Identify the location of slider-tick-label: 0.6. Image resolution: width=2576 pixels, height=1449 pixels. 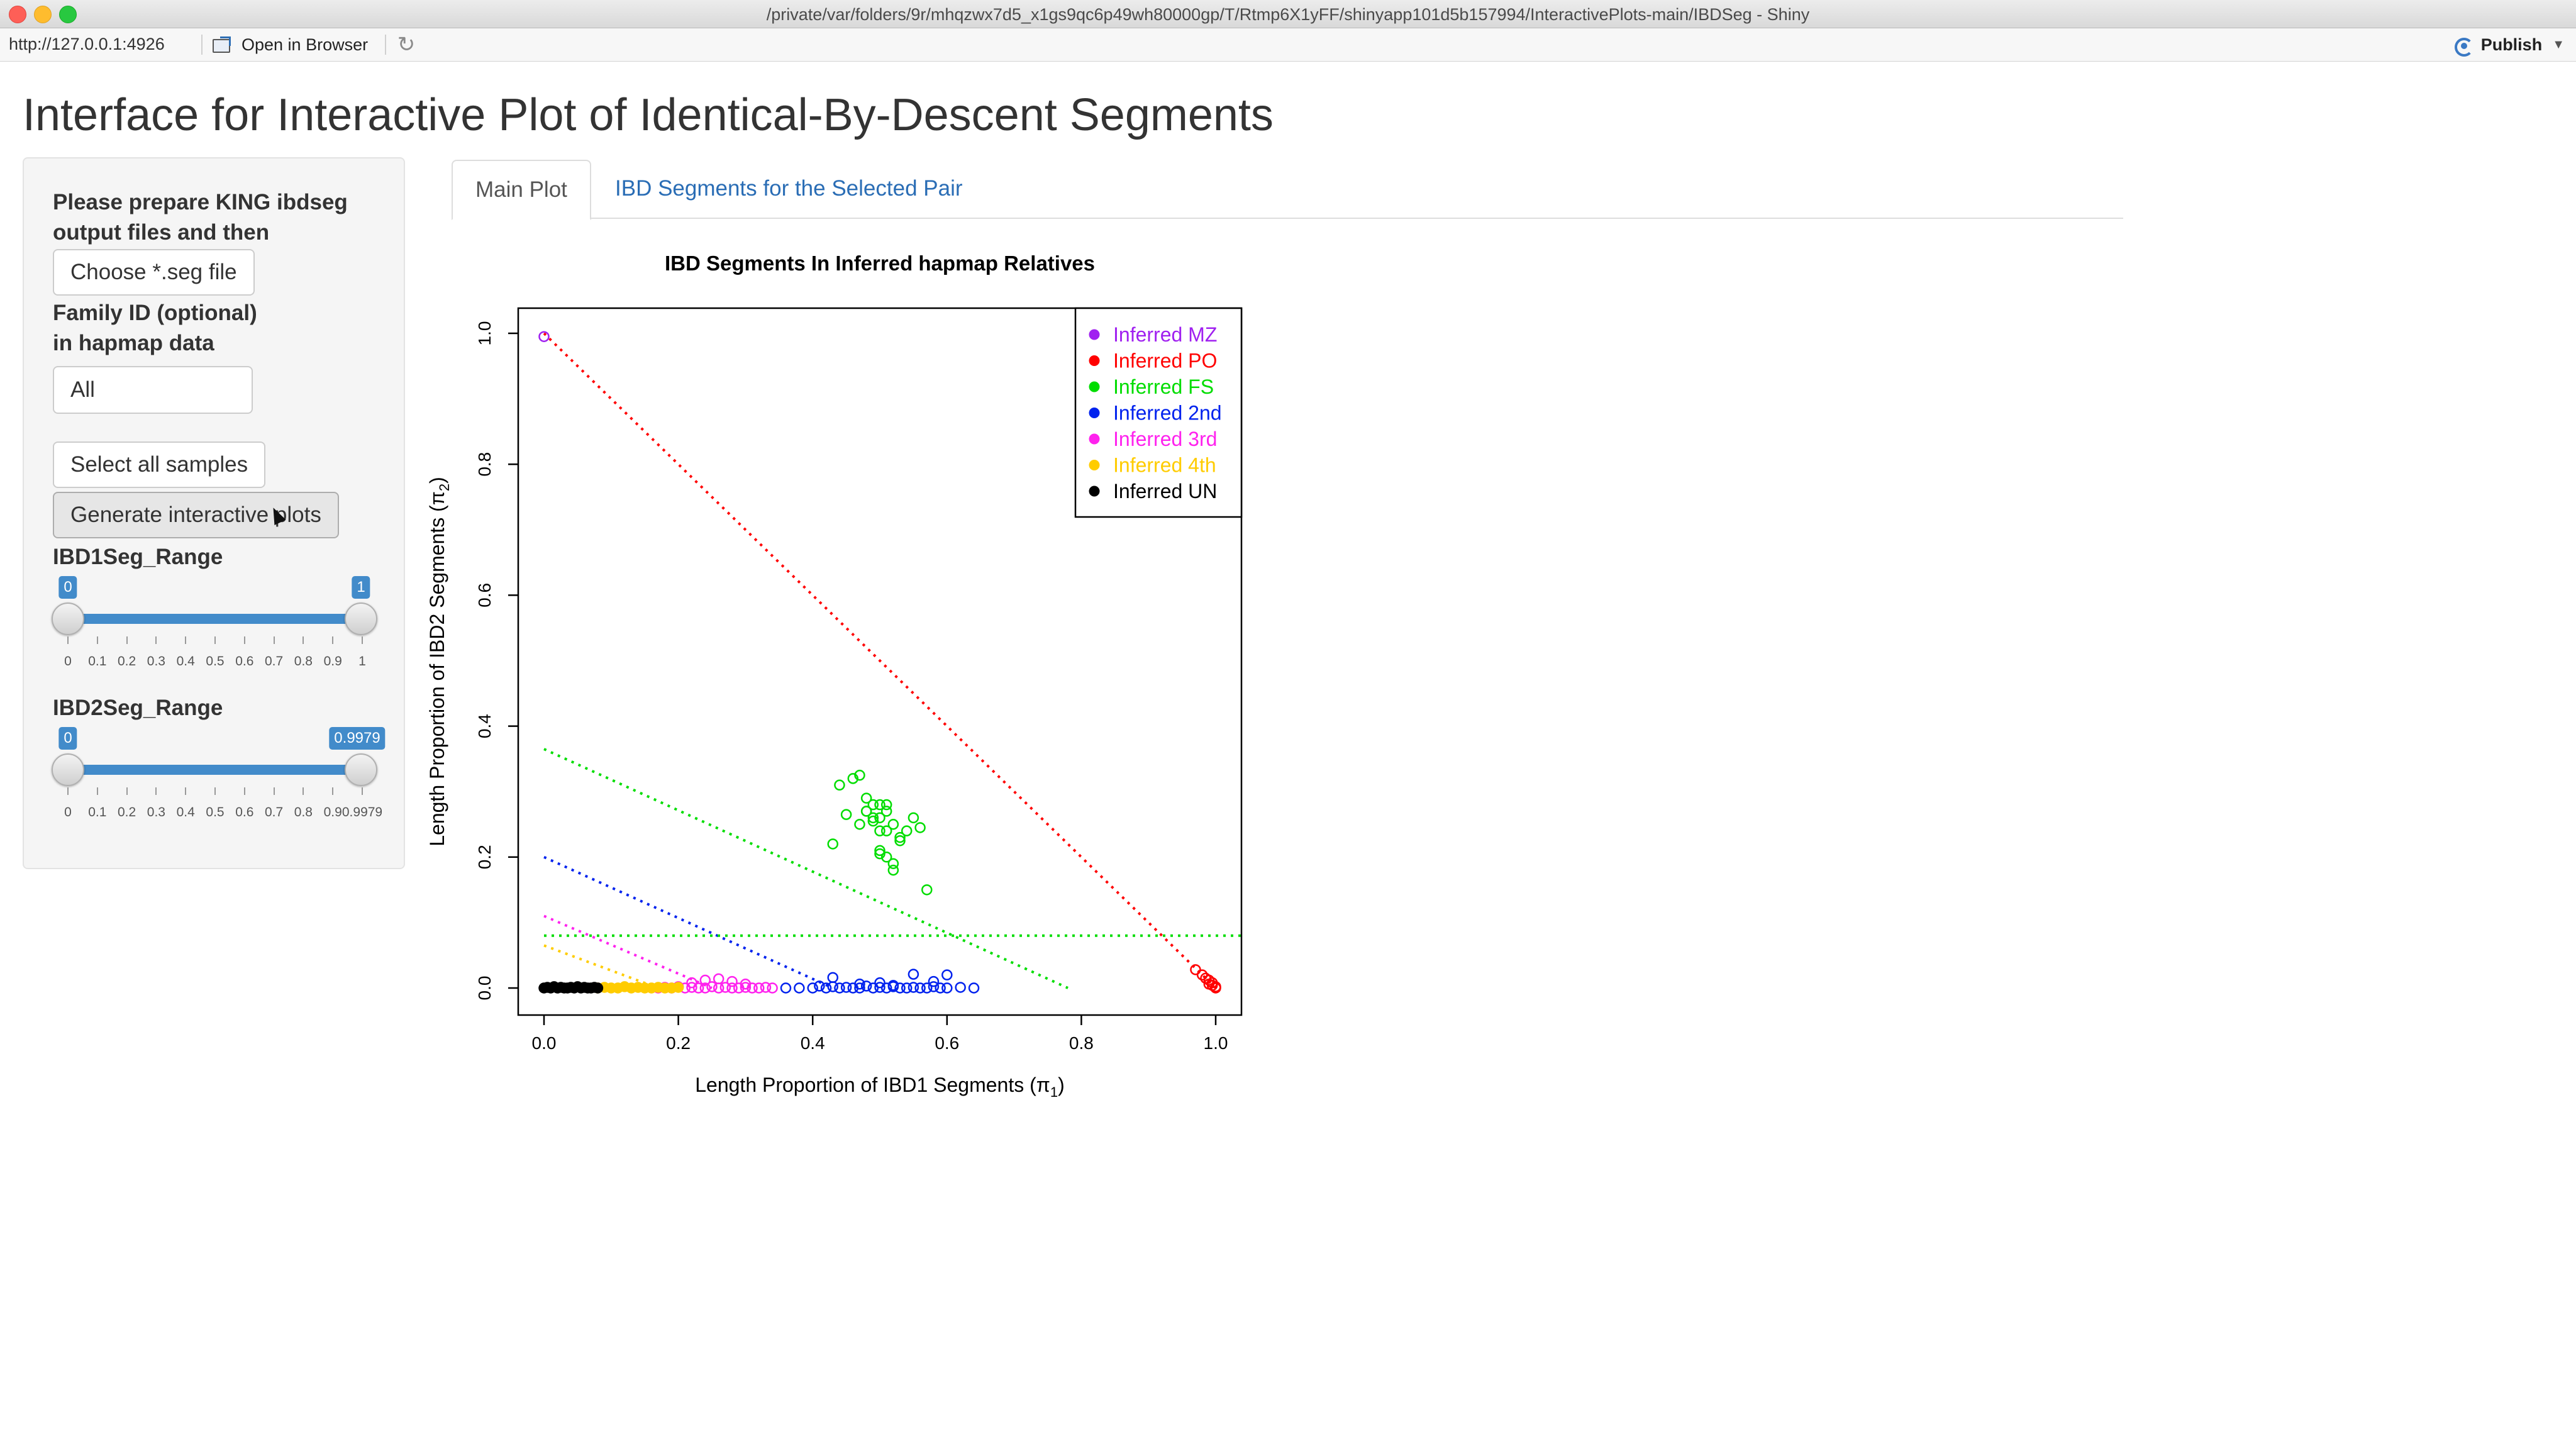
(244, 661).